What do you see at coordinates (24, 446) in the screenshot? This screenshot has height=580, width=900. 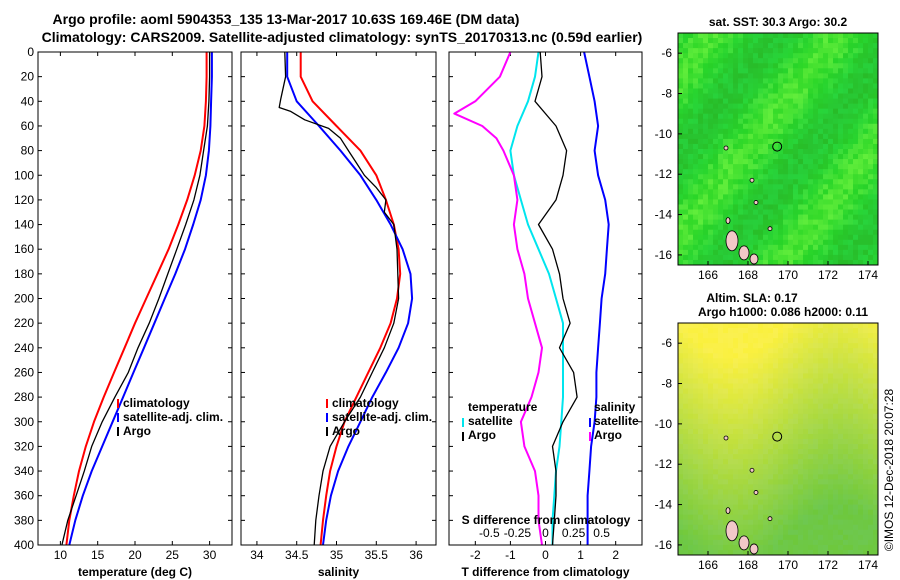 I see `y-tick-label: 320` at bounding box center [24, 446].